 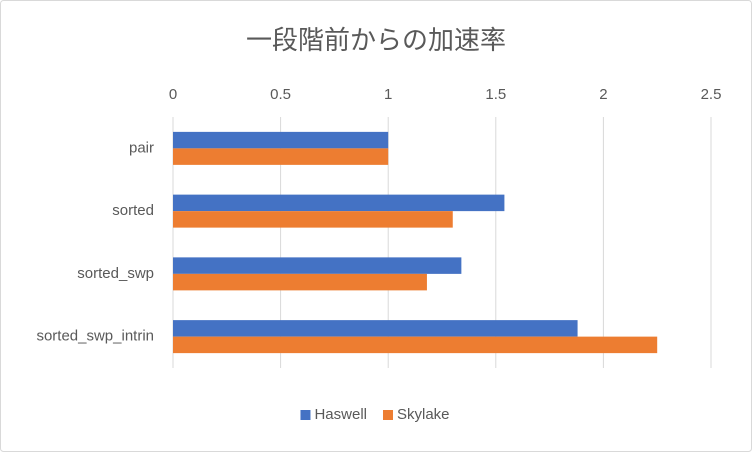 I want to click on x-tick-label: 1.5, so click(x=495, y=94).